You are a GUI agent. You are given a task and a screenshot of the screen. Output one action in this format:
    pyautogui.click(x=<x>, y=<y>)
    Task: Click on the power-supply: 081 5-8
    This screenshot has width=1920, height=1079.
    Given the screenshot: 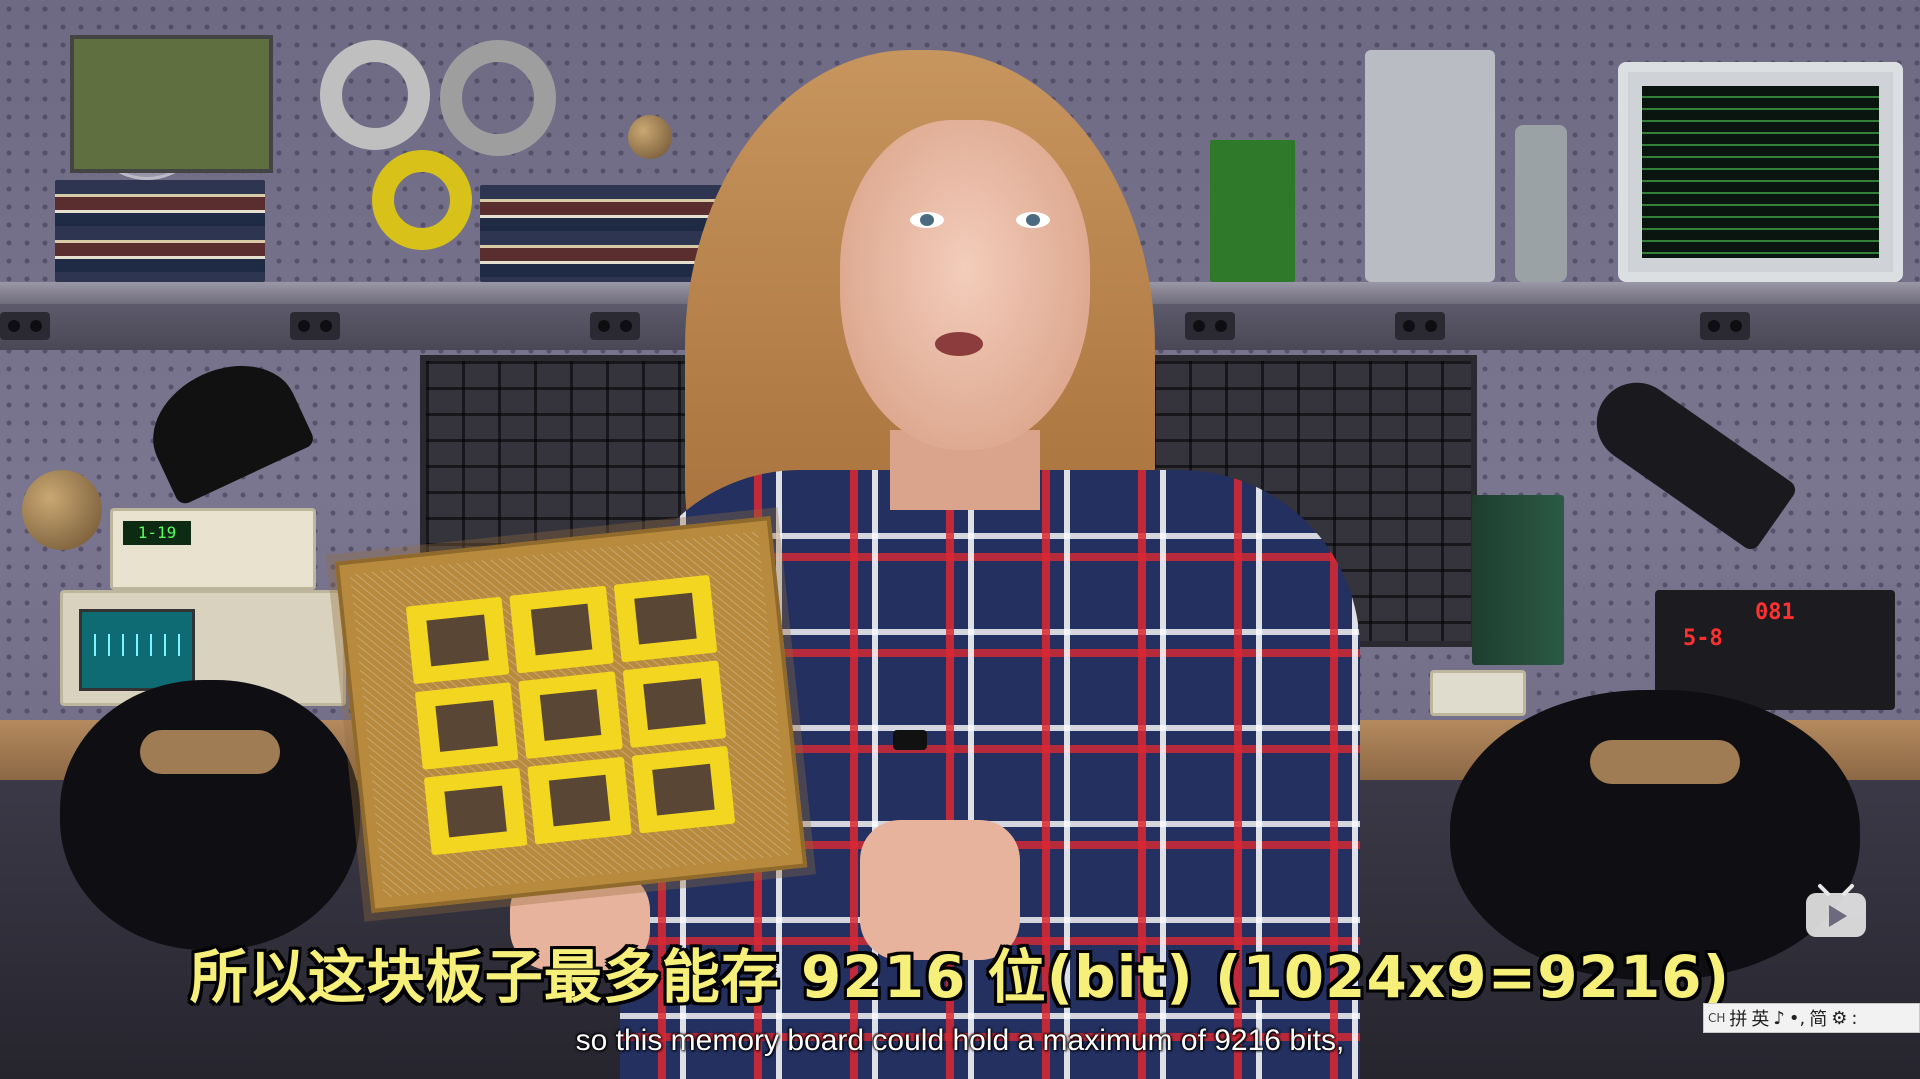 What is the action you would take?
    pyautogui.click(x=1775, y=650)
    